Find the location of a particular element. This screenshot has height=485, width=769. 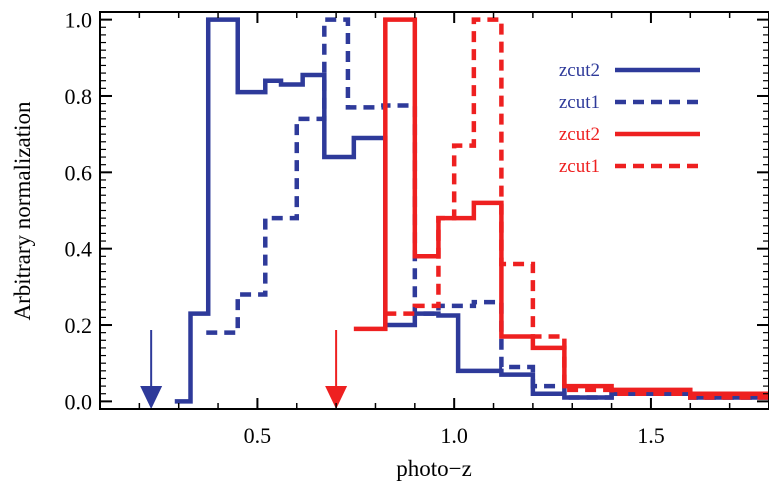

y-tick-label: 0.4 is located at coordinates (79, 249).